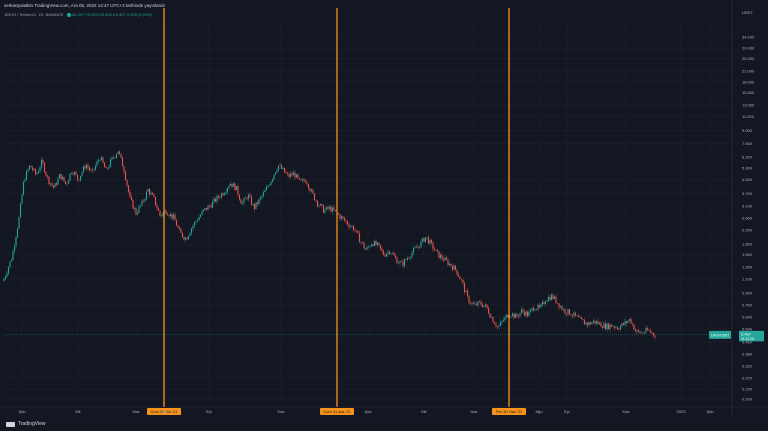 This screenshot has height=431, width=768. What do you see at coordinates (747, 389) in the screenshot?
I see `y-tick-29: 0.230` at bounding box center [747, 389].